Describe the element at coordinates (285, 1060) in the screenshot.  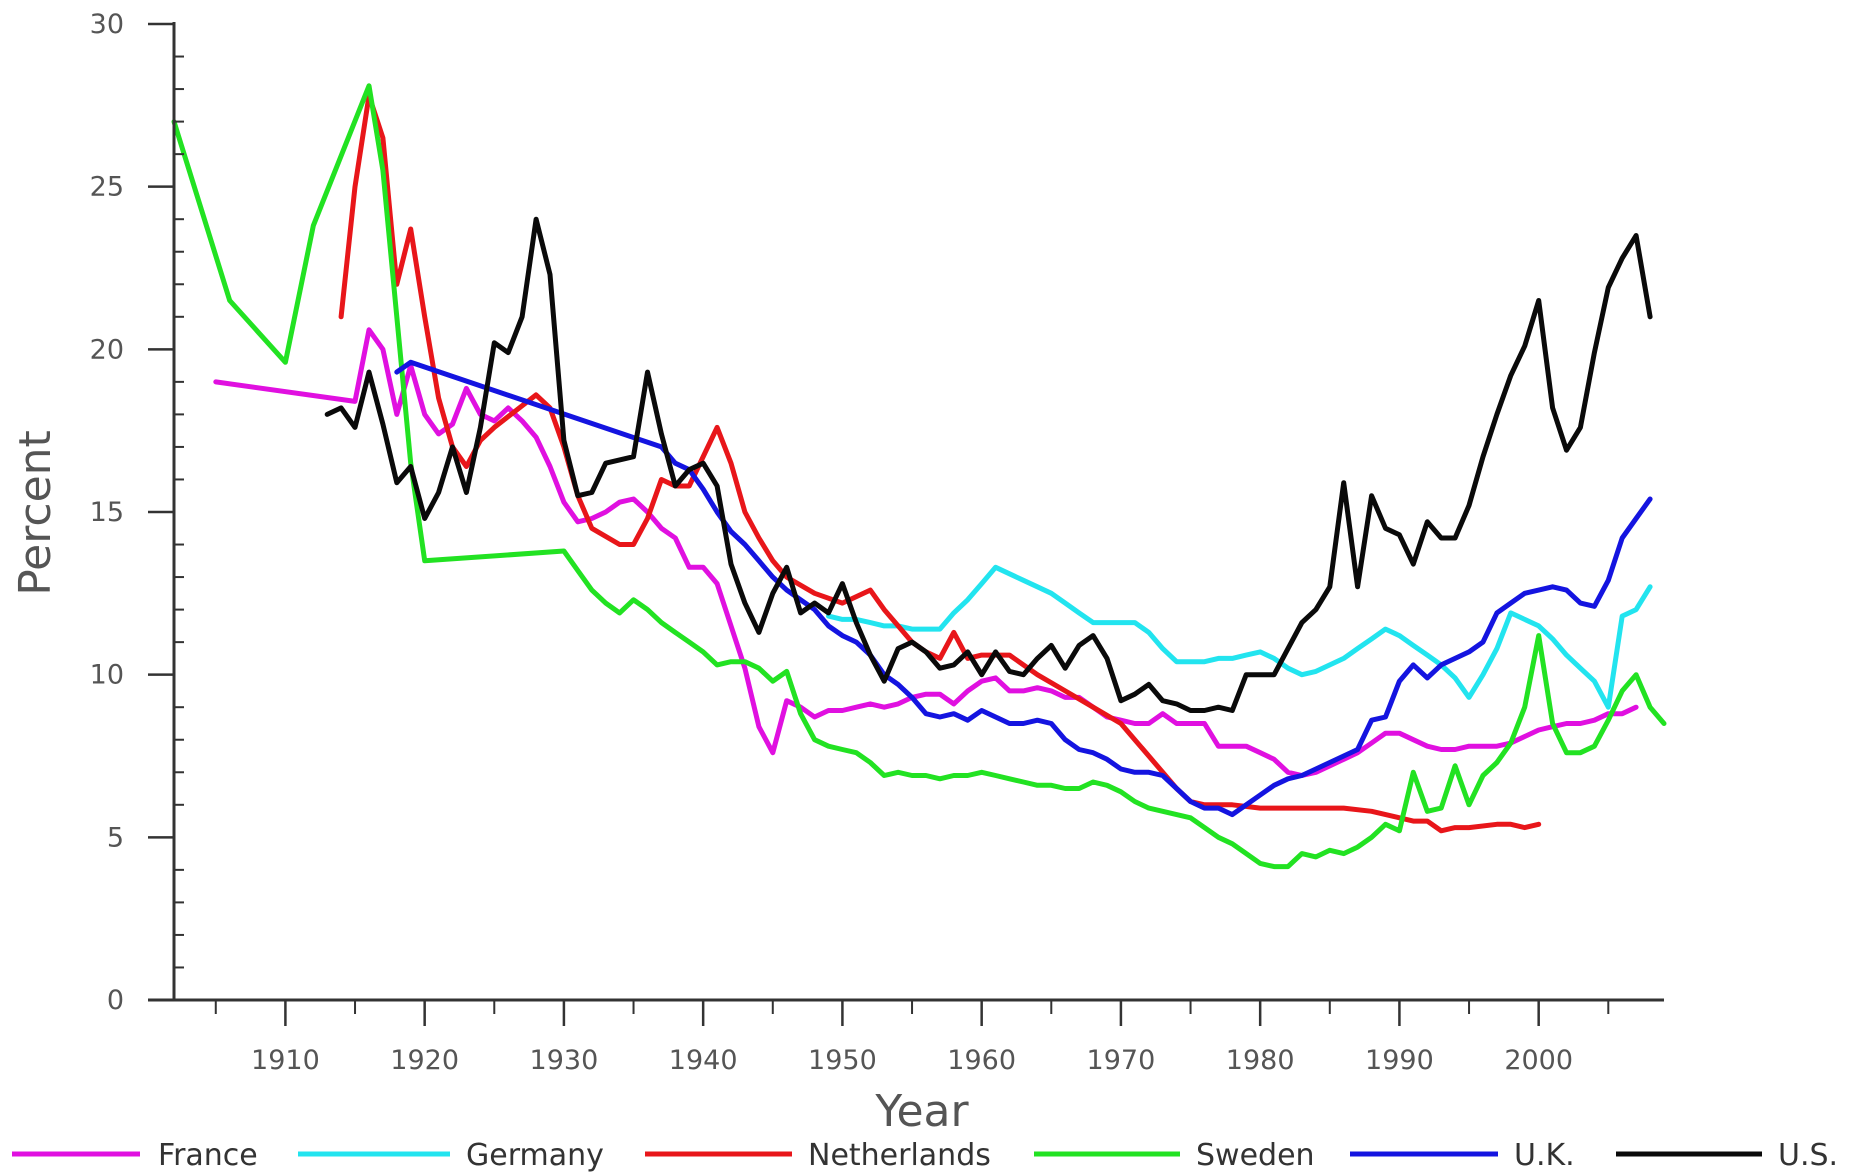
I see `x-tick-label: 1910` at that location.